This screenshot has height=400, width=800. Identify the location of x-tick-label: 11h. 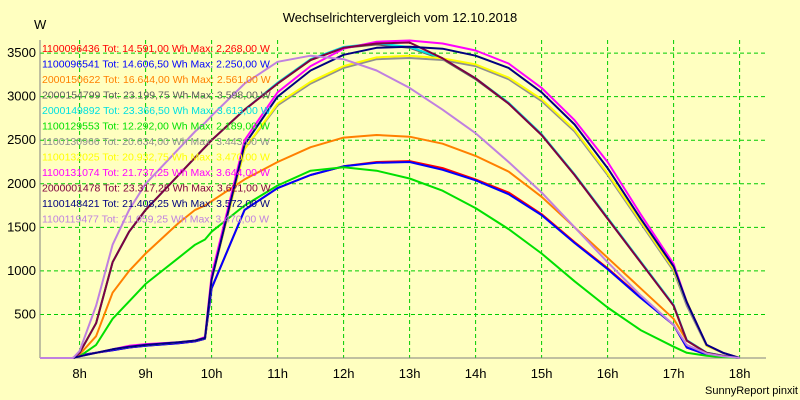
(277, 373).